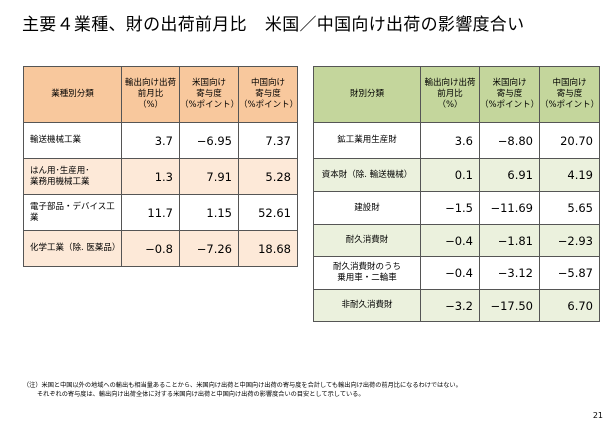  I want to click on export-mom-value: 3.6, so click(450, 140).